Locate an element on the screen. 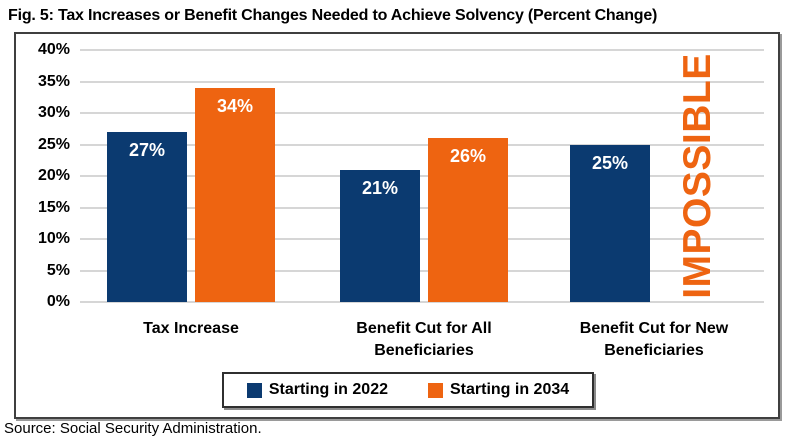 Image resolution: width=800 pixels, height=439 pixels. legend: Starting in 2022 Starting in 2034 is located at coordinates (408, 390).